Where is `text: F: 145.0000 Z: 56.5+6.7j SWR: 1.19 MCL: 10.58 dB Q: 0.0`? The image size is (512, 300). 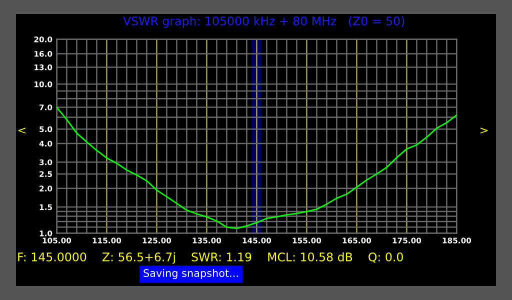 text: F: 145.0000 Z: 56.5+6.7j SWR: 1.19 MCL: 10.58 dB Q: 0.0 is located at coordinates (210, 258).